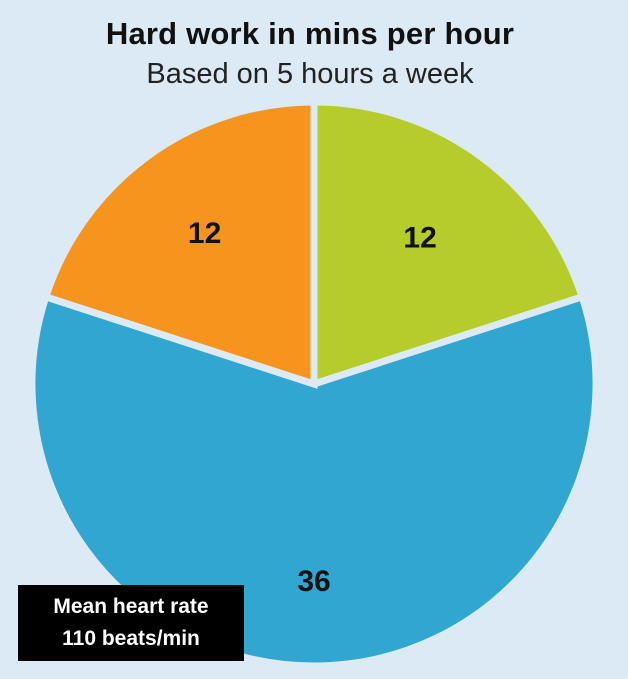 The image size is (628, 679). Describe the element at coordinates (310, 74) in the screenshot. I see `chart-subtitle: Based on 5 hours a week` at that location.